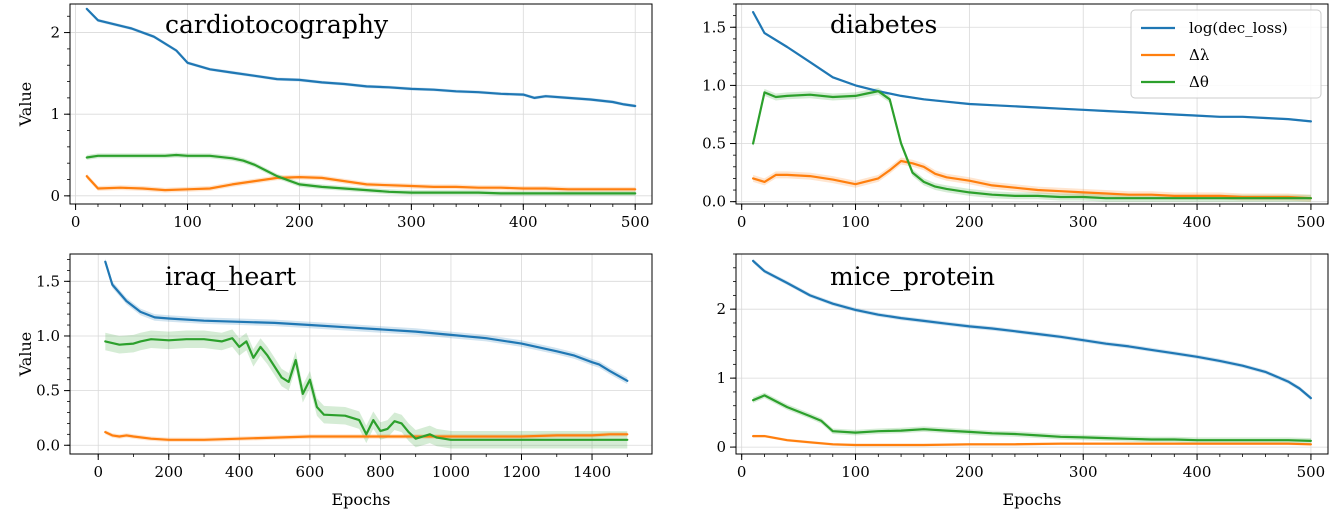 Image resolution: width=1336 pixels, height=511 pixels. What do you see at coordinates (592, 472) in the screenshot?
I see `x-tick-label: 1400` at bounding box center [592, 472].